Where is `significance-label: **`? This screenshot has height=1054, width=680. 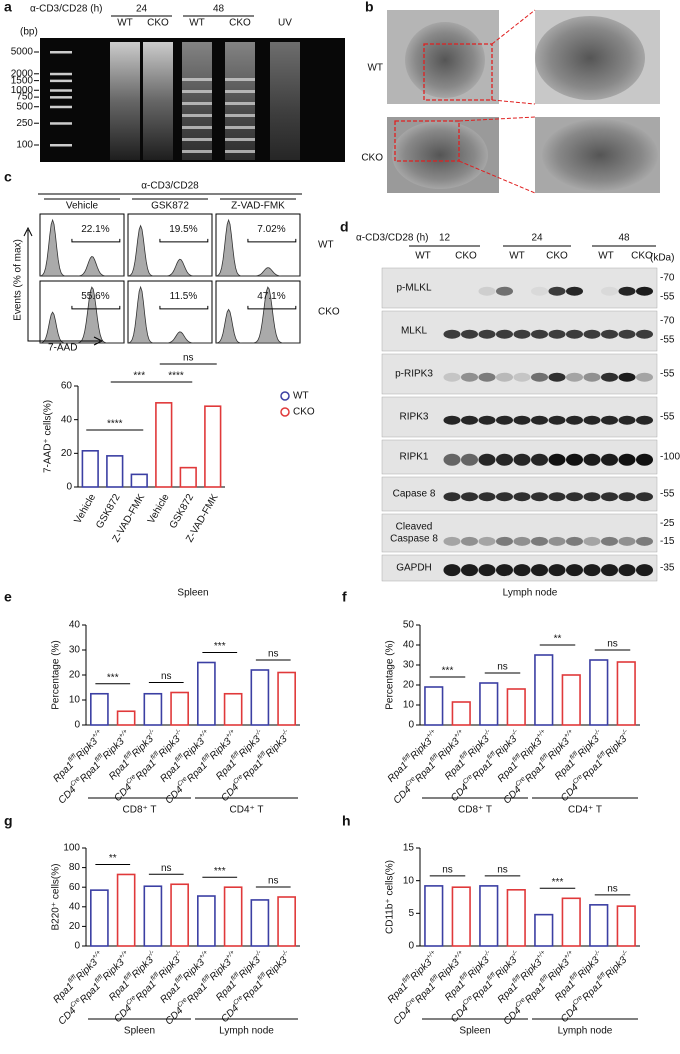 significance-label: ** is located at coordinates (558, 639).